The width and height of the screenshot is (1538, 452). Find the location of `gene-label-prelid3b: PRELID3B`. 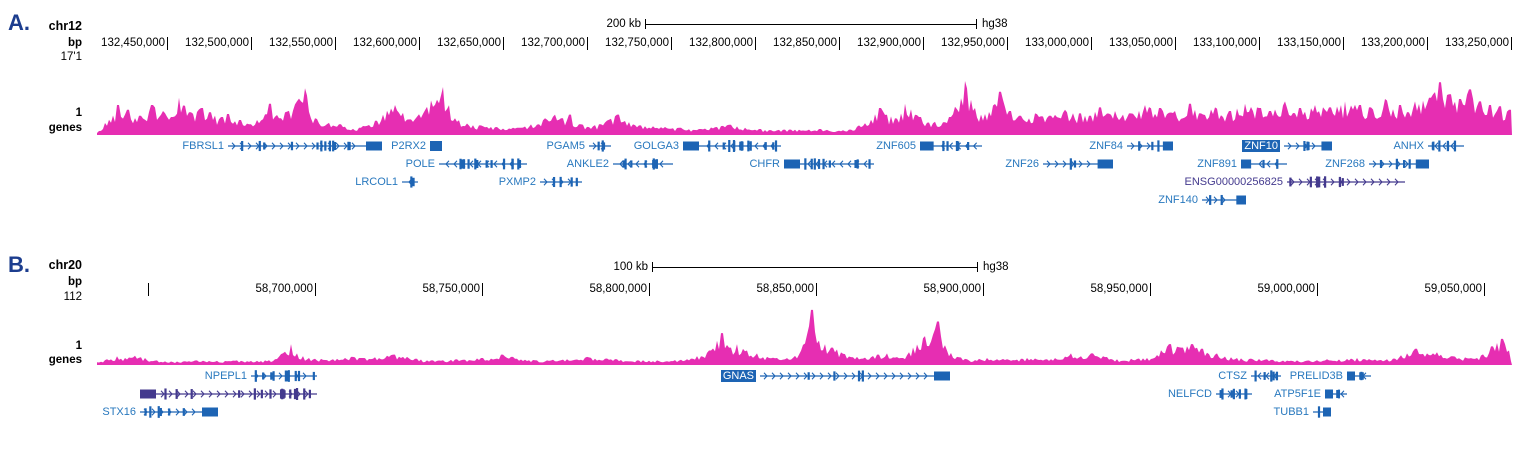

gene-label-prelid3b: PRELID3B is located at coordinates (1316, 376).